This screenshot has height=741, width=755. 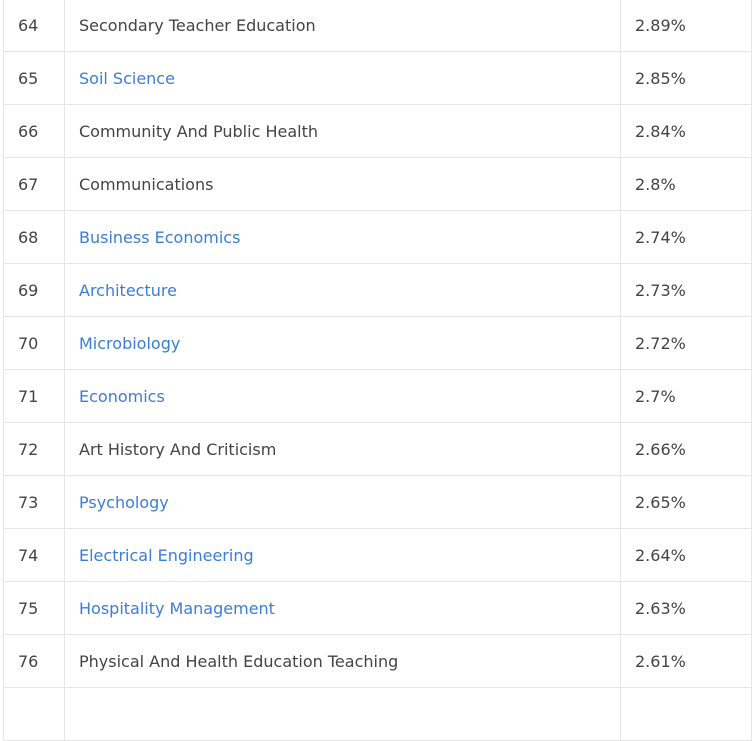 What do you see at coordinates (686, 131) in the screenshot?
I see `percent-cell: 2.84%` at bounding box center [686, 131].